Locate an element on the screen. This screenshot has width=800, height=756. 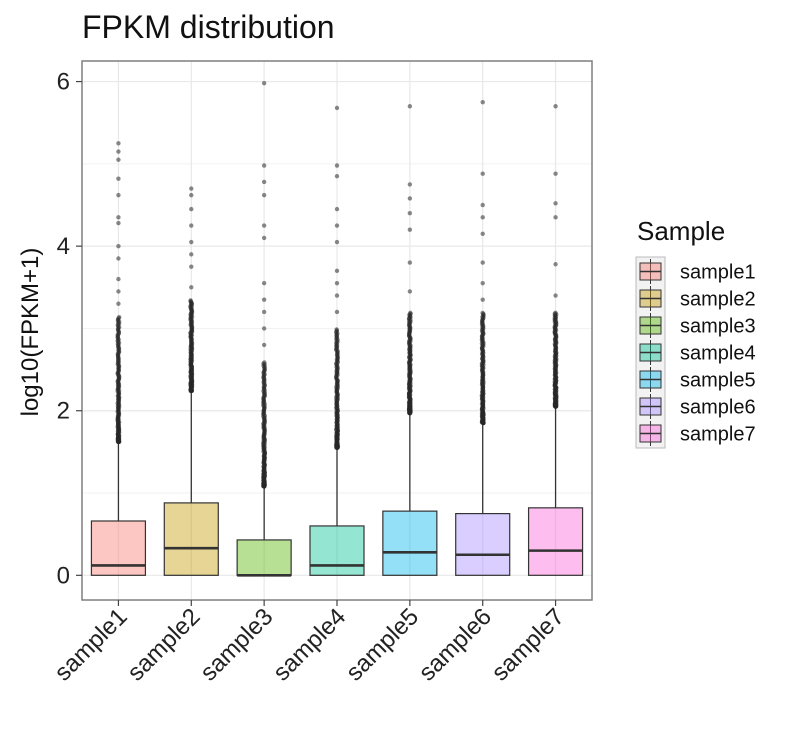
box-sample4 is located at coordinates (337, 340).